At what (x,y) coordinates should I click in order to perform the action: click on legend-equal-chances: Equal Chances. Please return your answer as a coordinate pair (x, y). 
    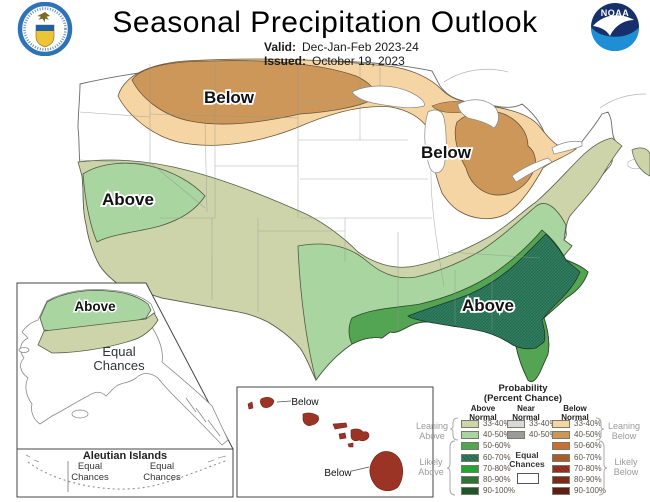
    Looking at the image, I should click on (527, 460).